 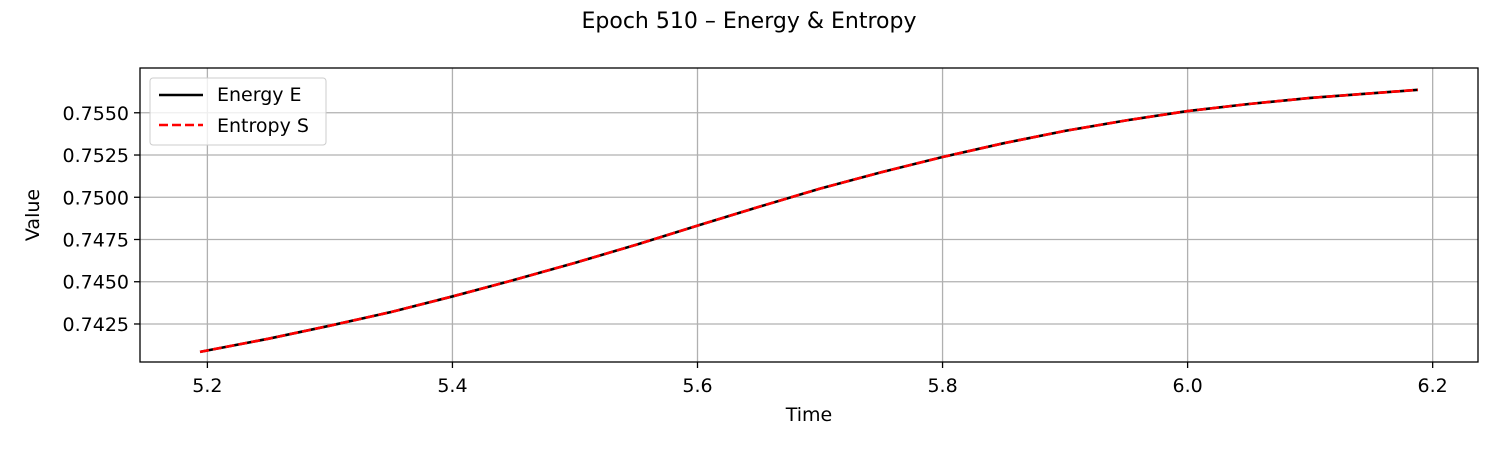 What do you see at coordinates (96, 241) in the screenshot?
I see `y-tick-label: 0.7475` at bounding box center [96, 241].